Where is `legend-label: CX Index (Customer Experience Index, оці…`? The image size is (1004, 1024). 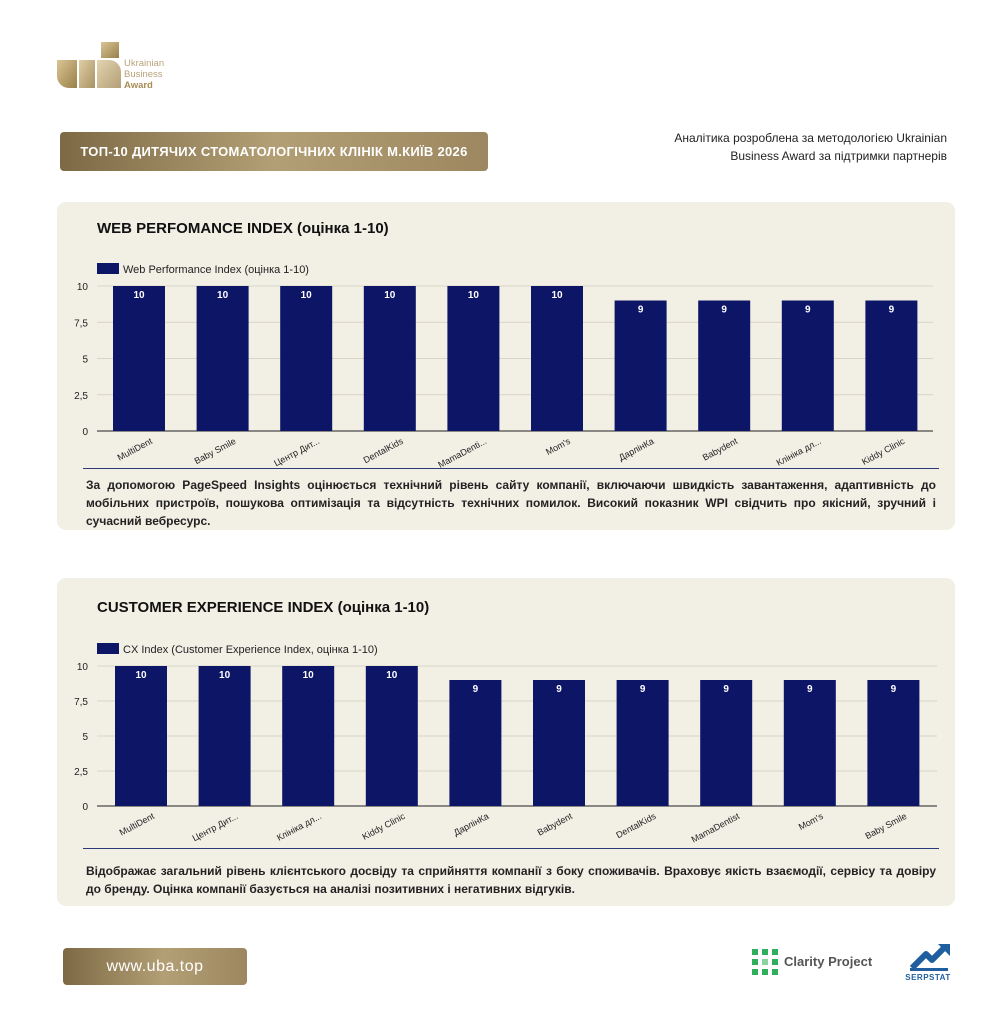
legend-label: CX Index (Customer Experience Index, оці… is located at coordinates (250, 650).